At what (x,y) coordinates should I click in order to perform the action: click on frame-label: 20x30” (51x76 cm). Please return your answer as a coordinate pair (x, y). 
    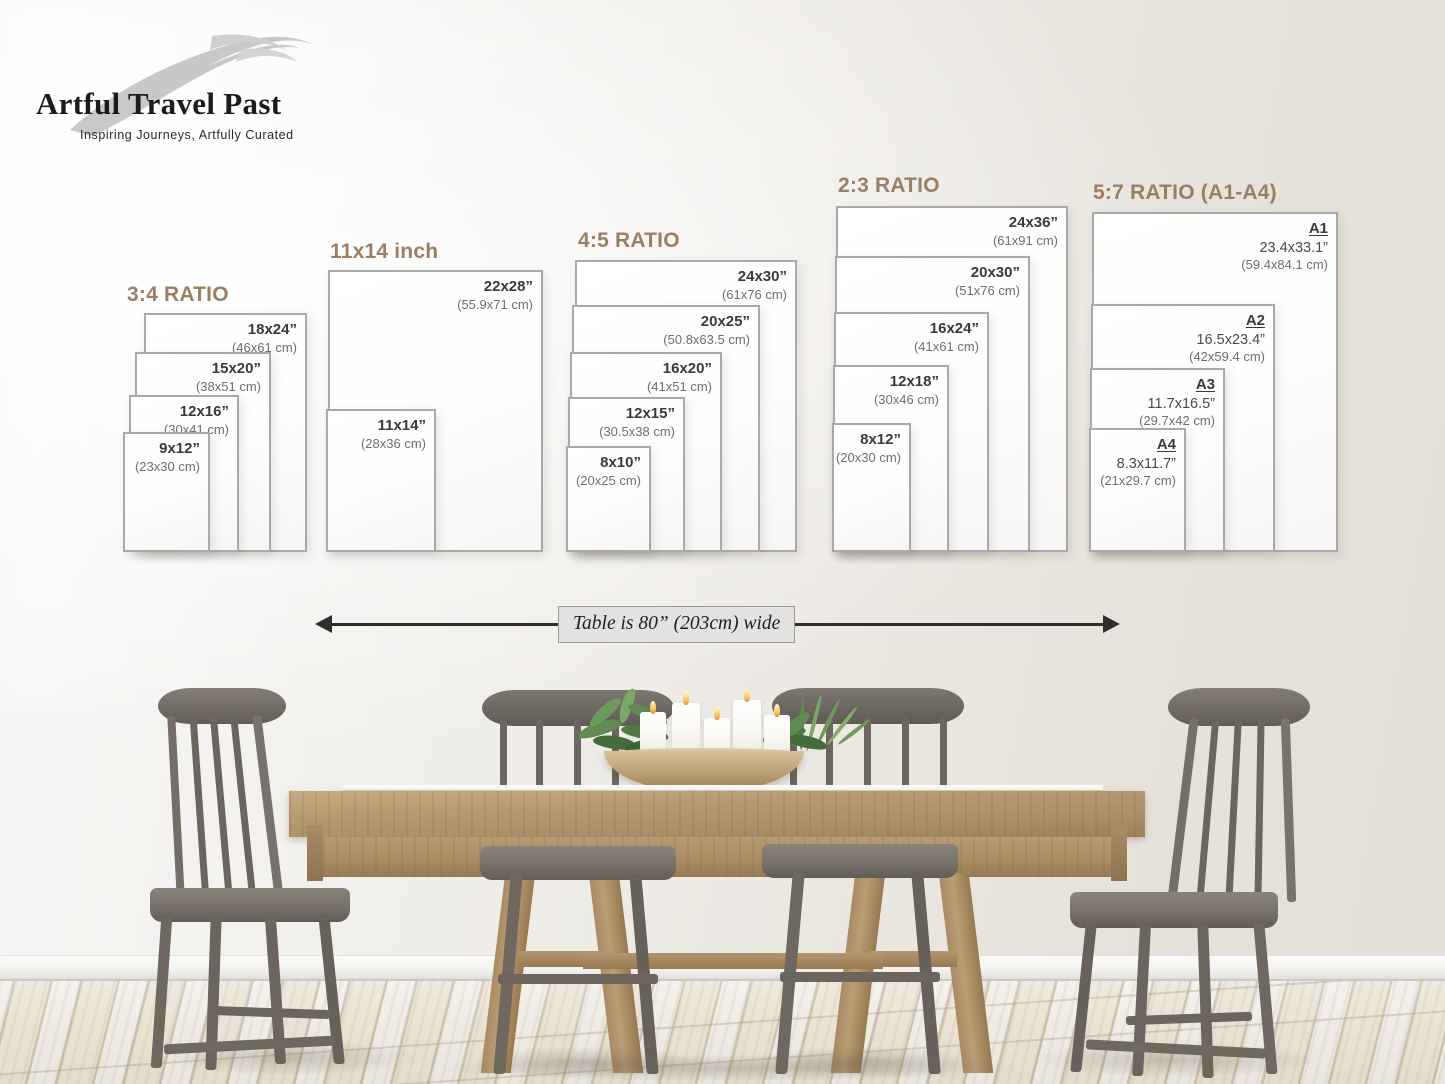
    Looking at the image, I should click on (987, 281).